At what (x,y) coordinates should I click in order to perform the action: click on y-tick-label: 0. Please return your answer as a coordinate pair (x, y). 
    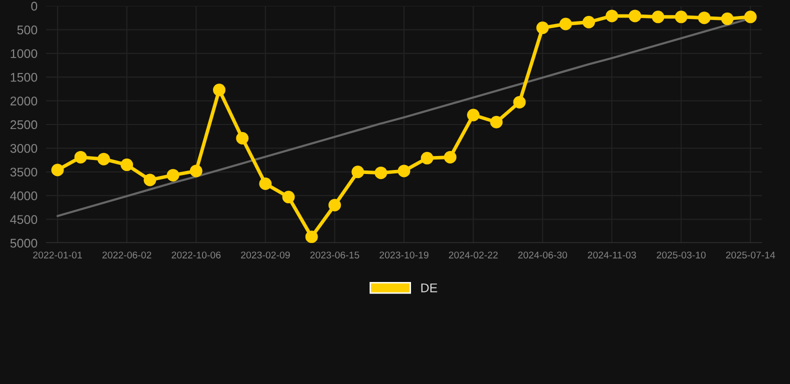
    Looking at the image, I should click on (34, 6).